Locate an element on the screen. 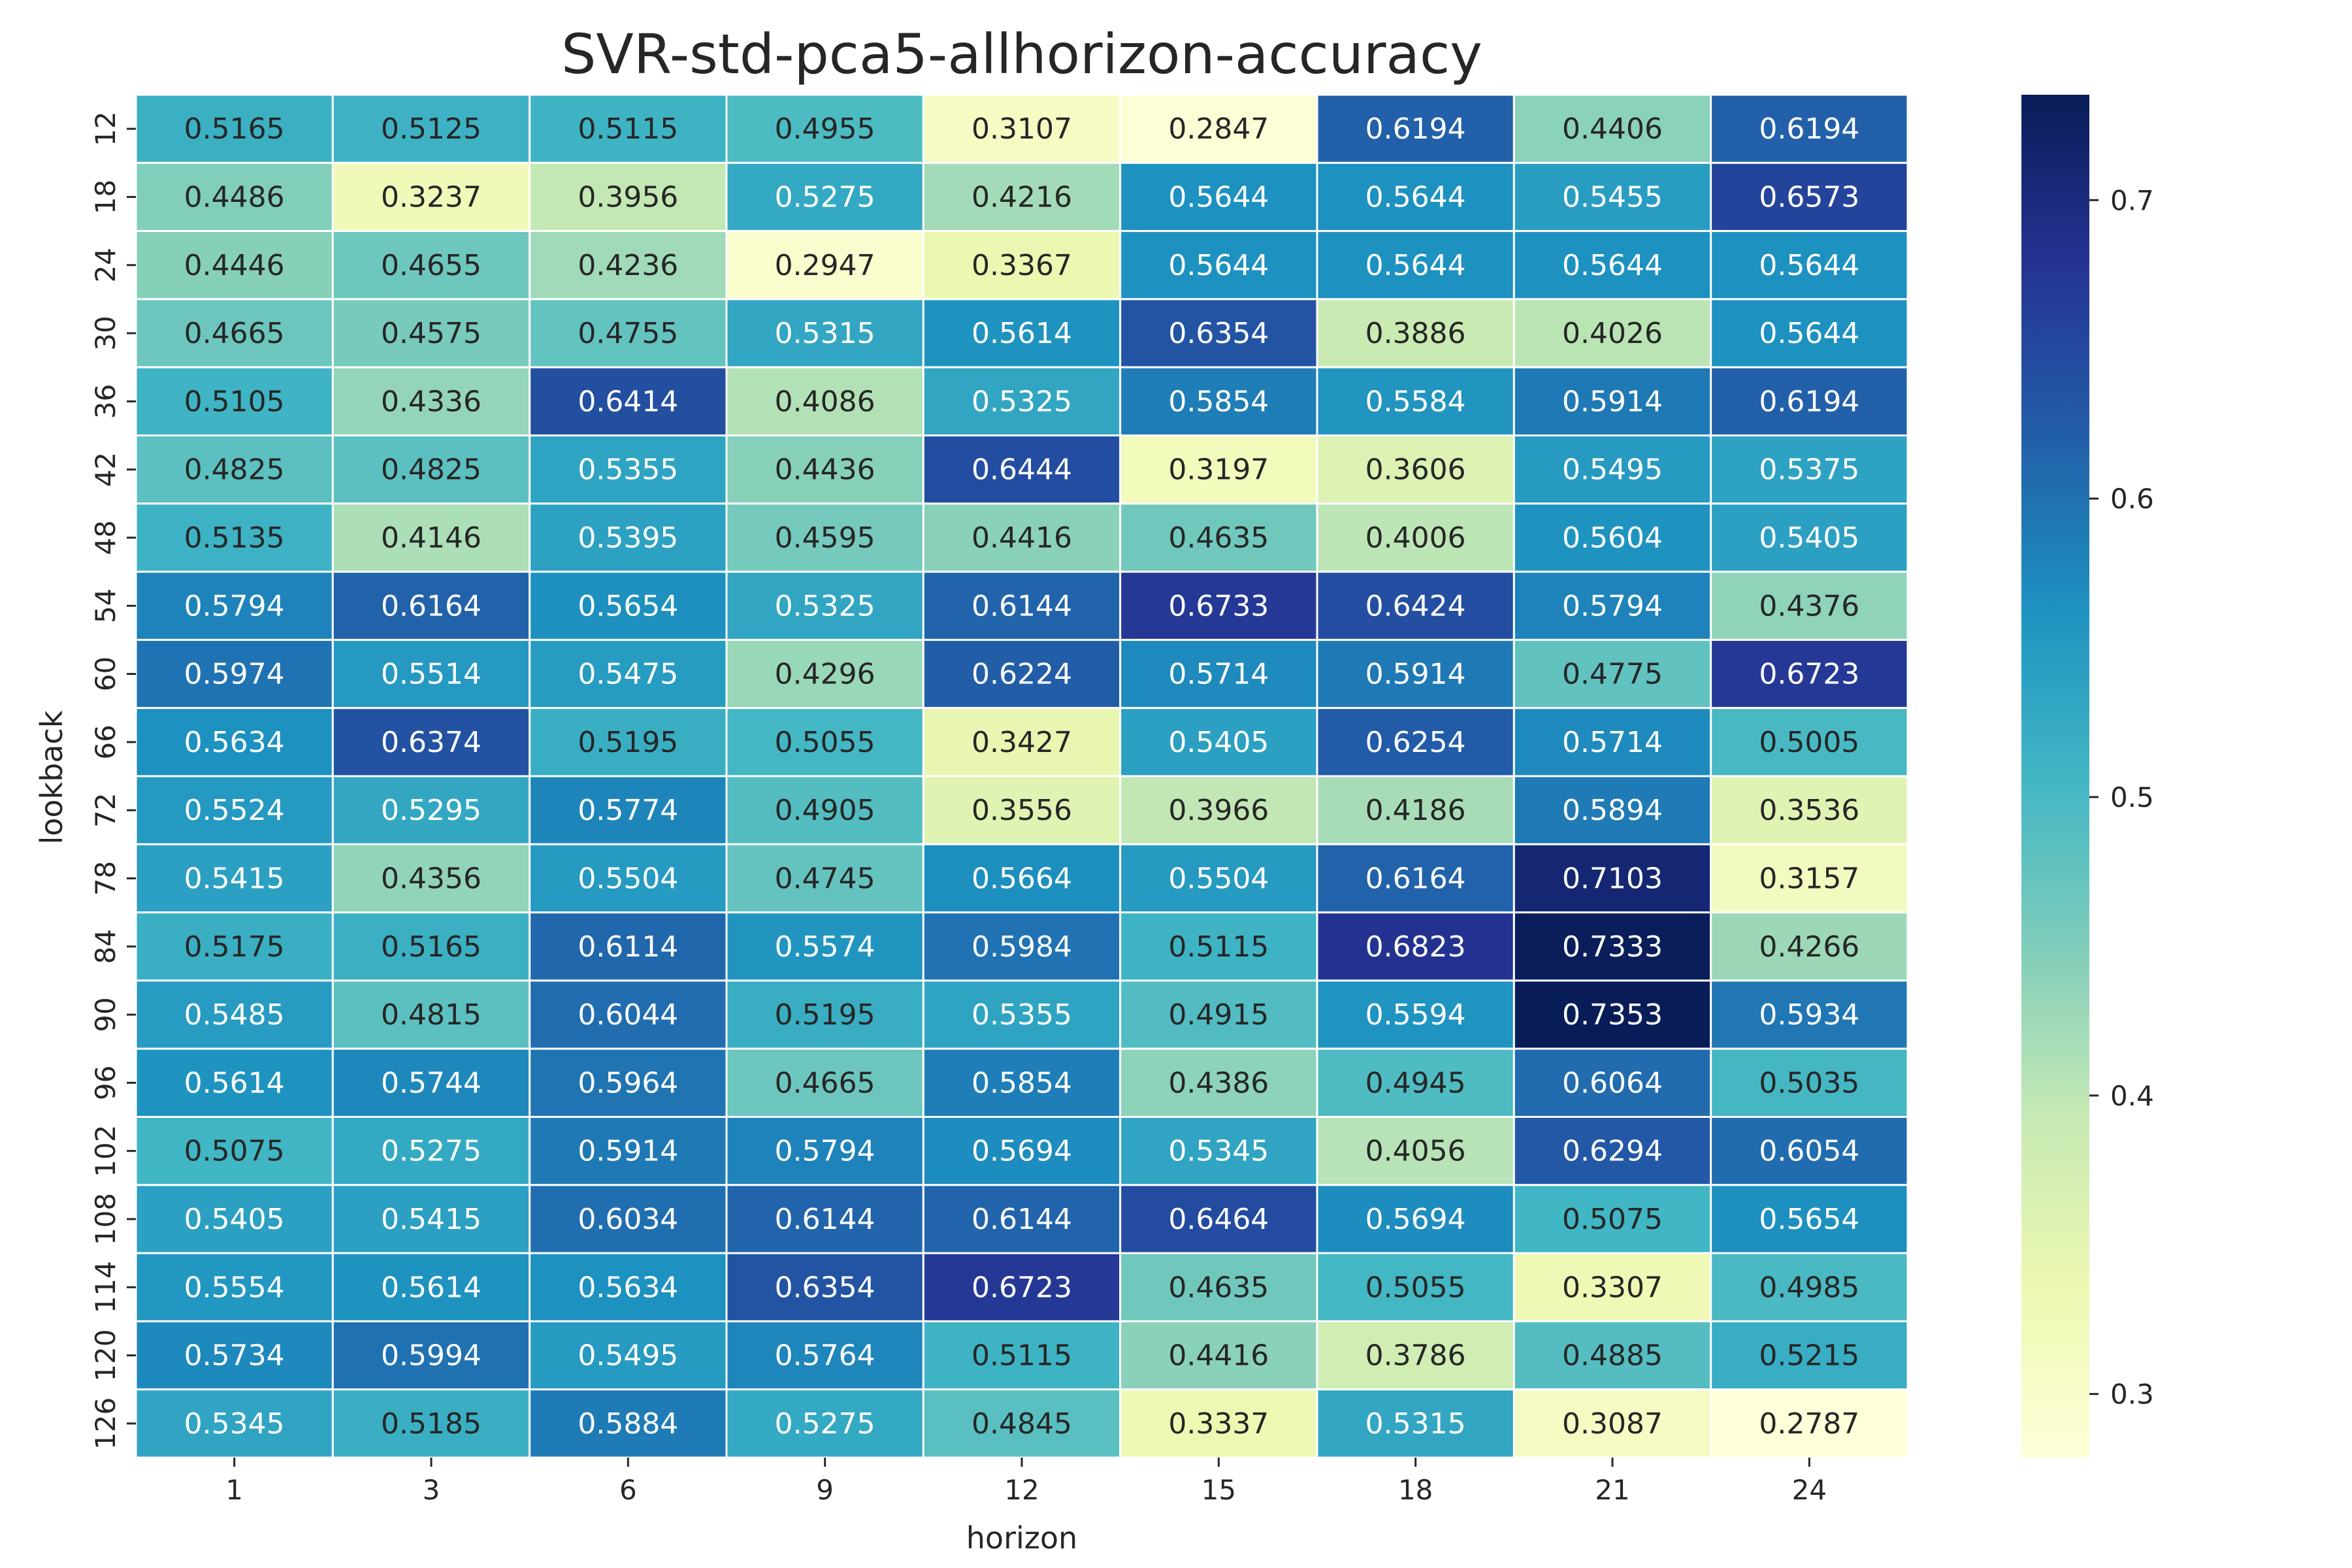 The image size is (2352, 1568). cell-value-label: 0.5664 is located at coordinates (1022, 878).